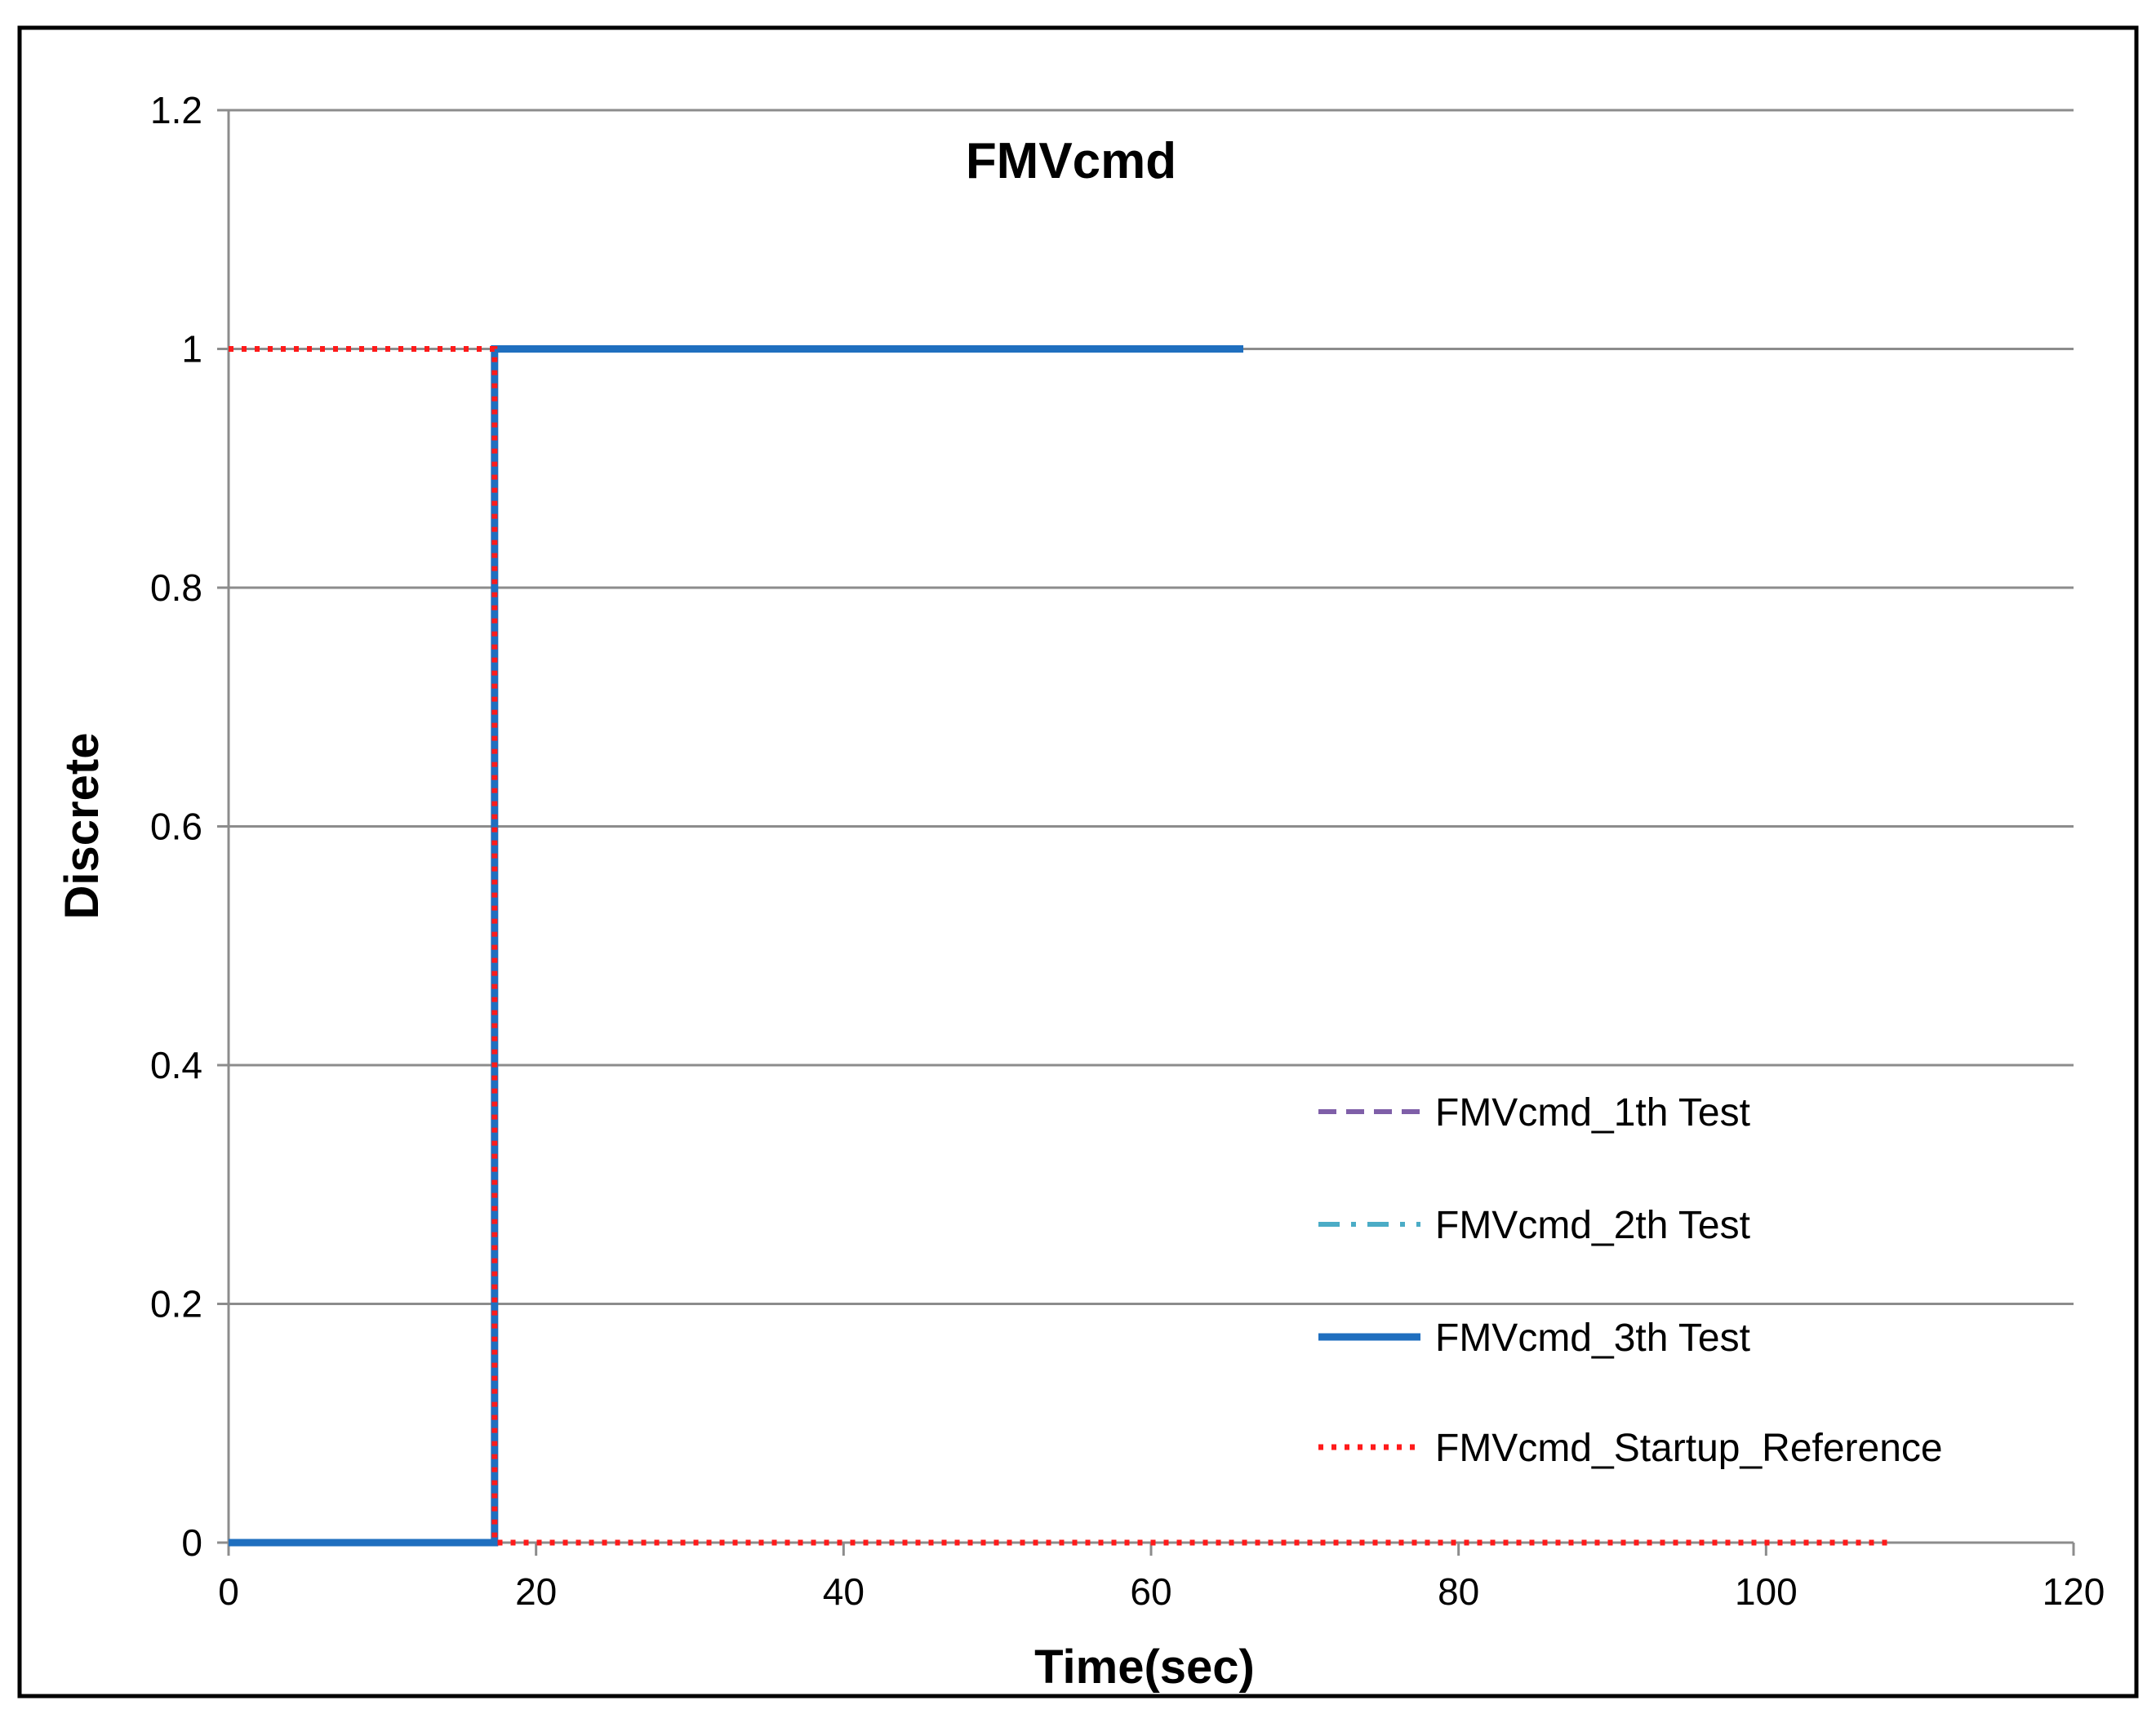 The image size is (2156, 1723). Describe the element at coordinates (1144, 1668) in the screenshot. I see `x-axis-title: Time(sec)` at that location.